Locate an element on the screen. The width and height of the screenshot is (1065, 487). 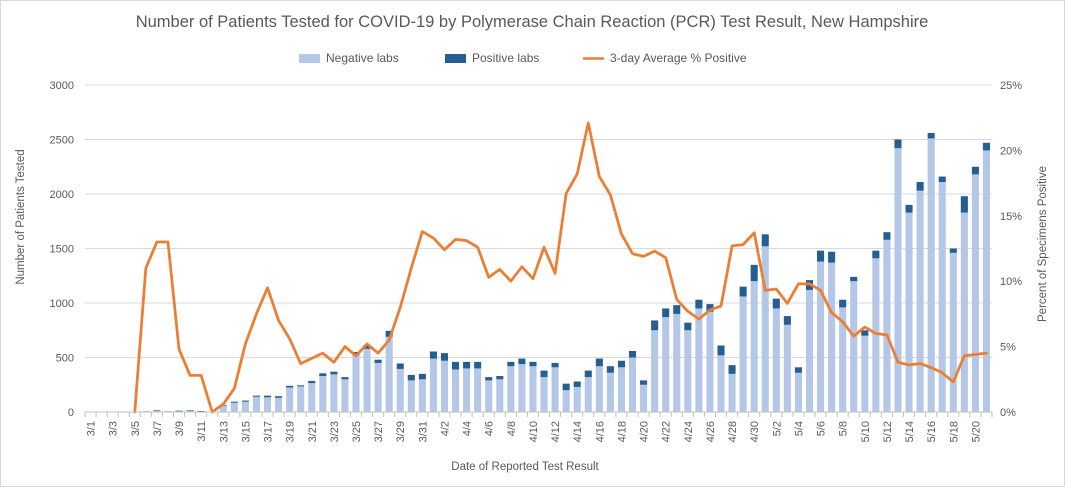
x-tick-label: 4/24 is located at coordinates (689, 431).